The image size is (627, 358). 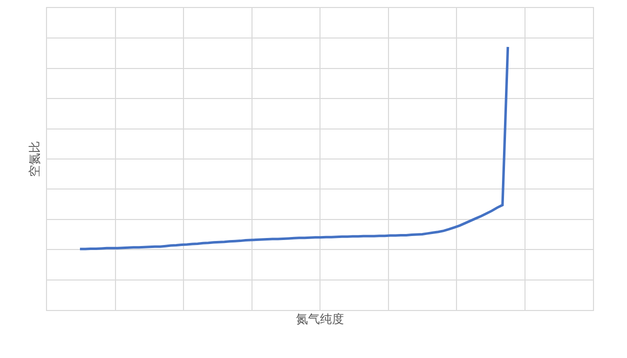 What do you see at coordinates (320, 319) in the screenshot?
I see `x-axis-title: 氮气纯度` at bounding box center [320, 319].